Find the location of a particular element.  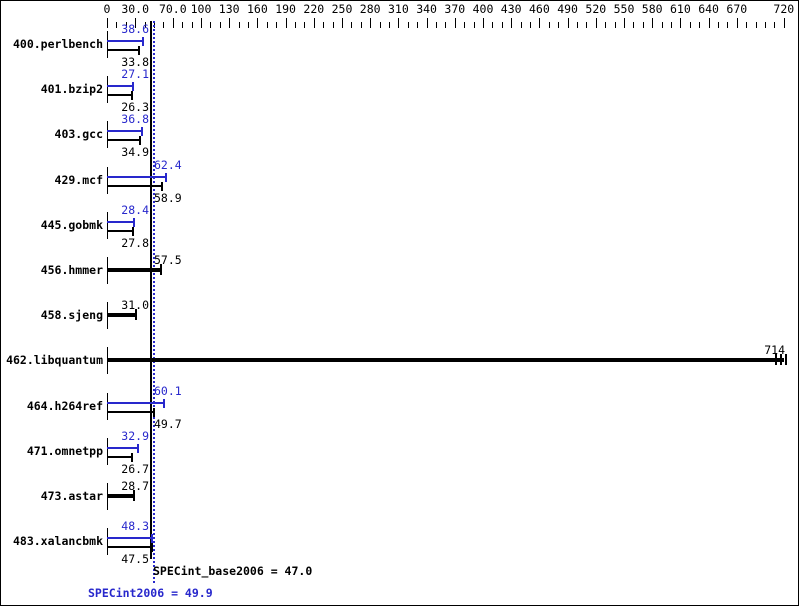

peak-value-label: 36.8 is located at coordinates (135, 119).